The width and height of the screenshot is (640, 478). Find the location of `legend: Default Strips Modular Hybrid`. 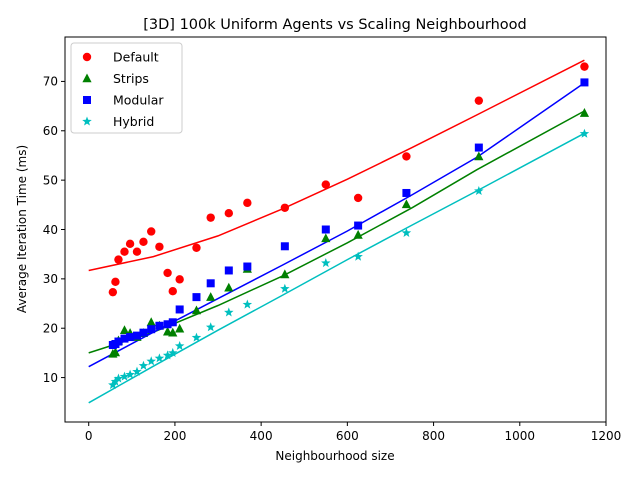

legend: Default Strips Modular Hybrid is located at coordinates (126, 88).